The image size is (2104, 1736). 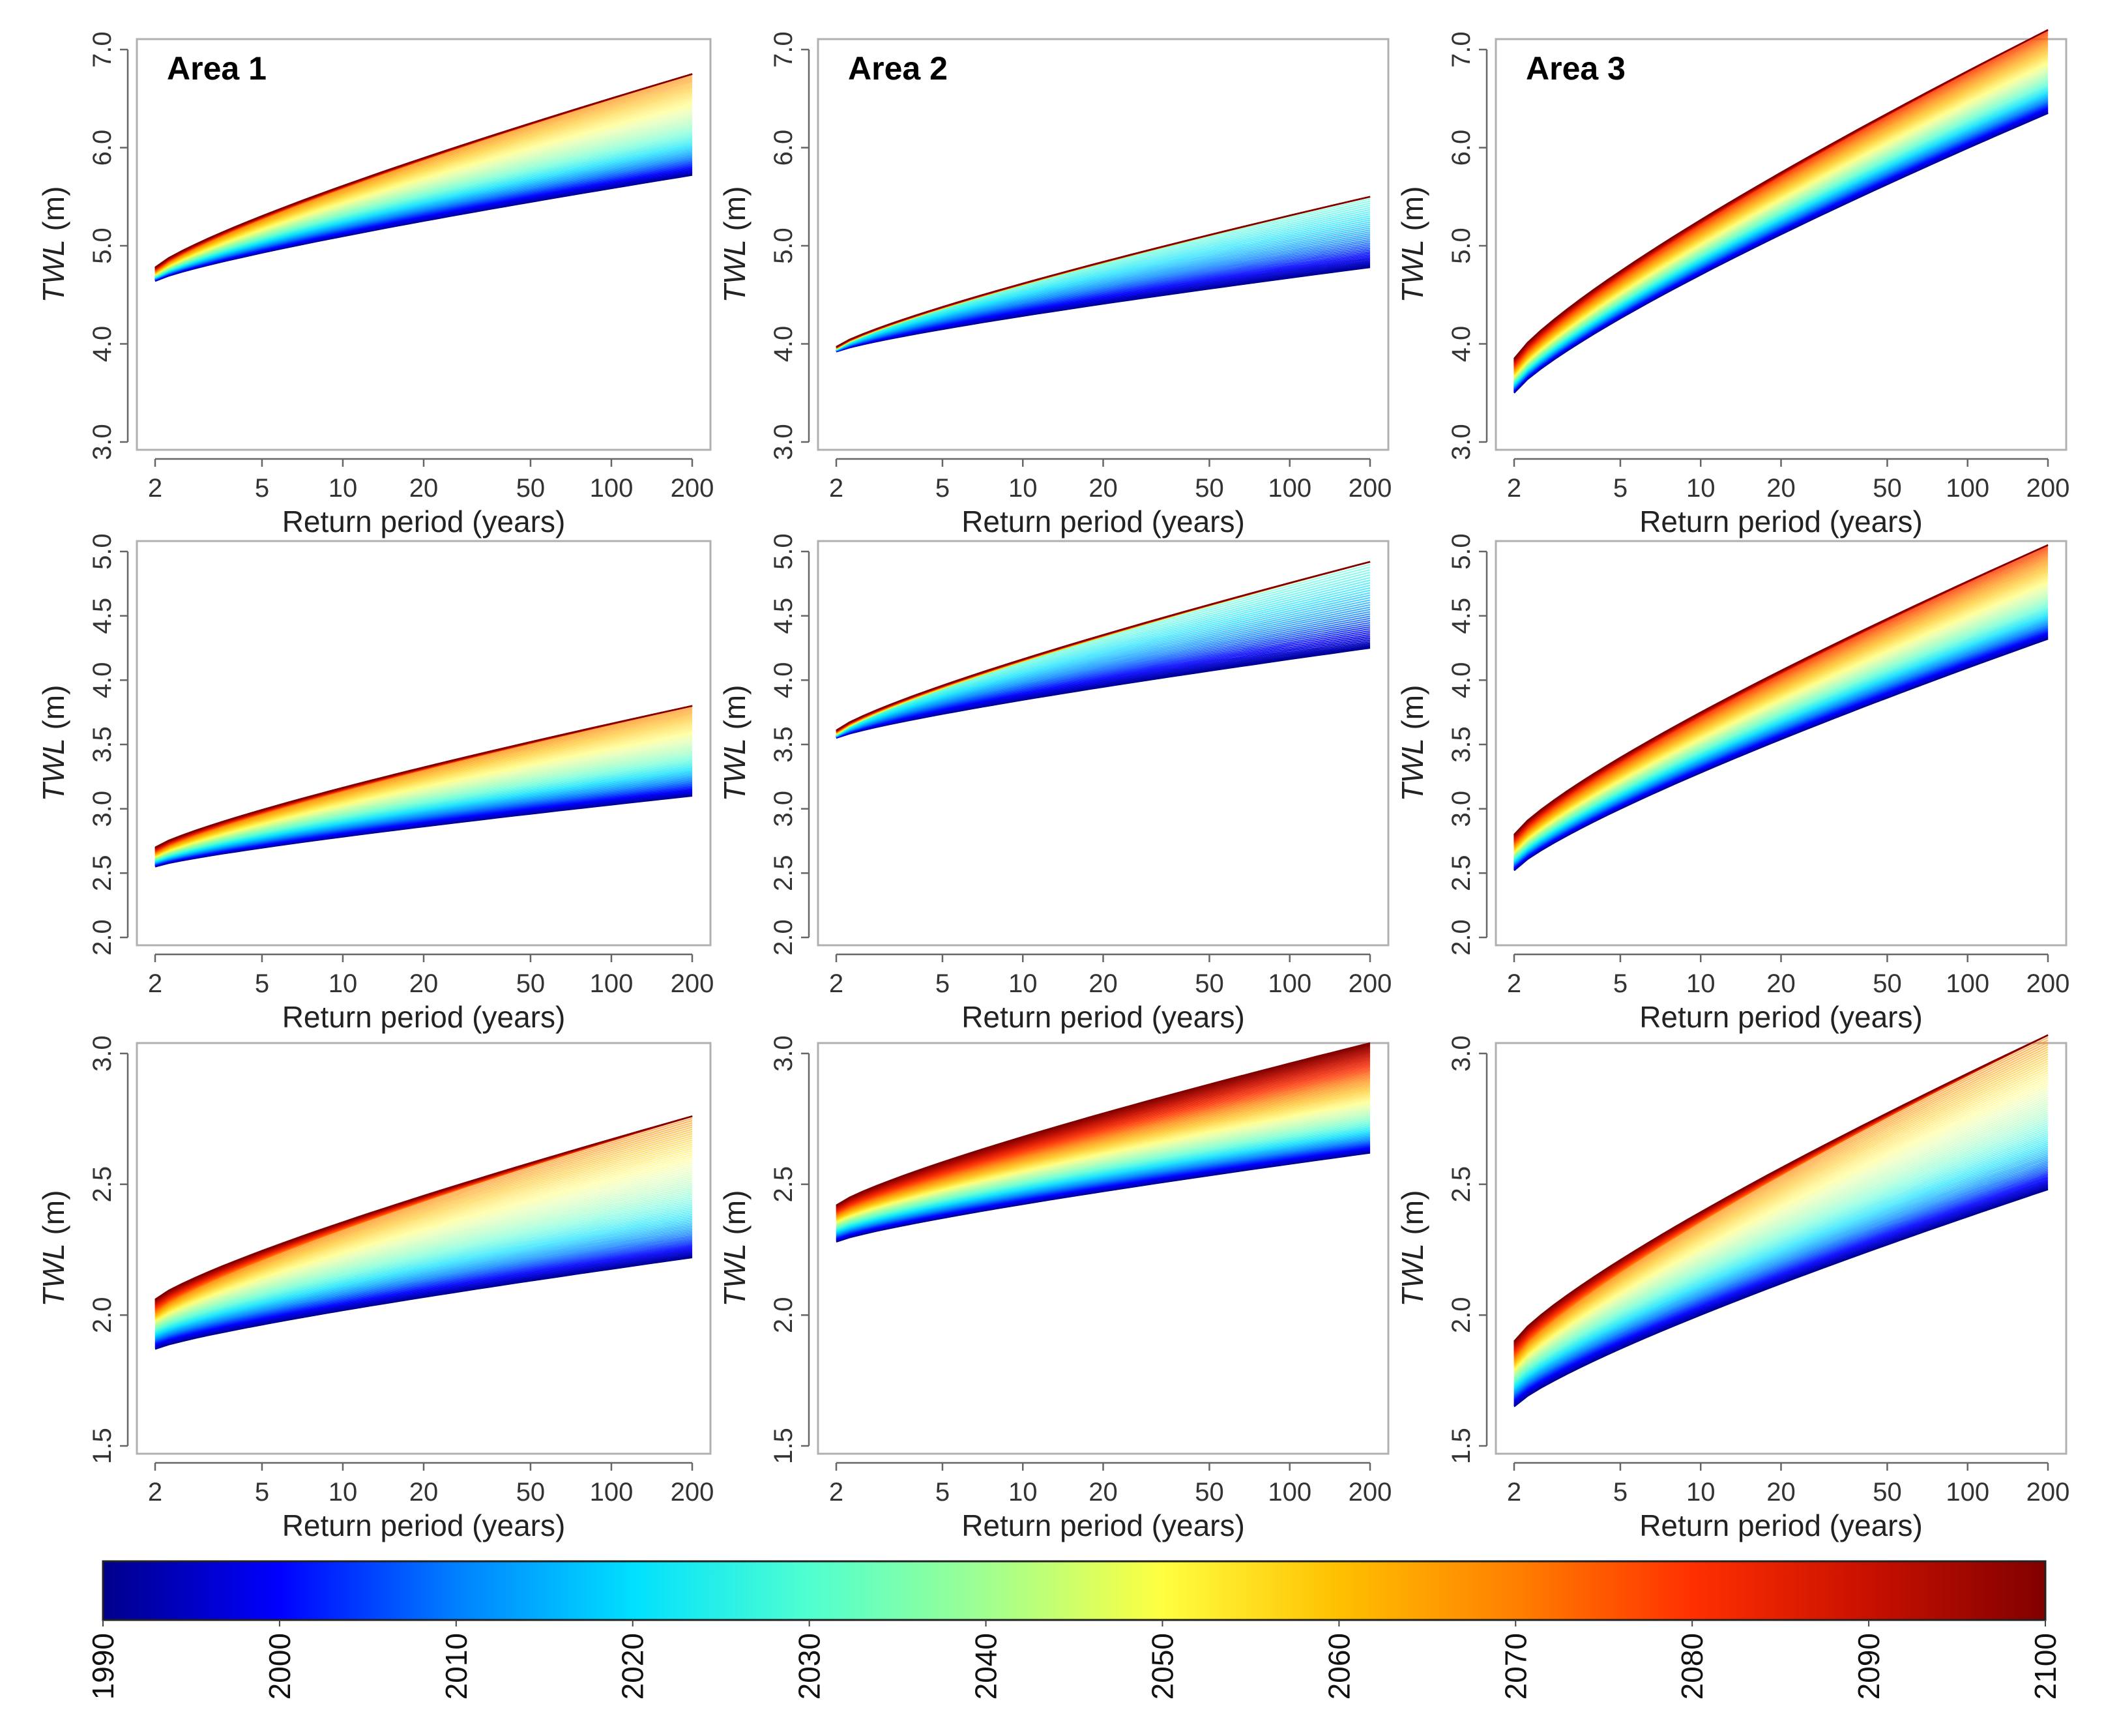 I want to click on curve-2034, so click(x=1103, y=1172).